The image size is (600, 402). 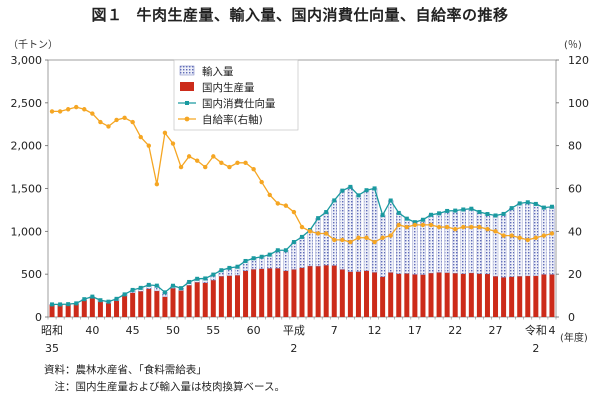 I want to click on left-tick-label: 2,000, so click(x=27, y=146).